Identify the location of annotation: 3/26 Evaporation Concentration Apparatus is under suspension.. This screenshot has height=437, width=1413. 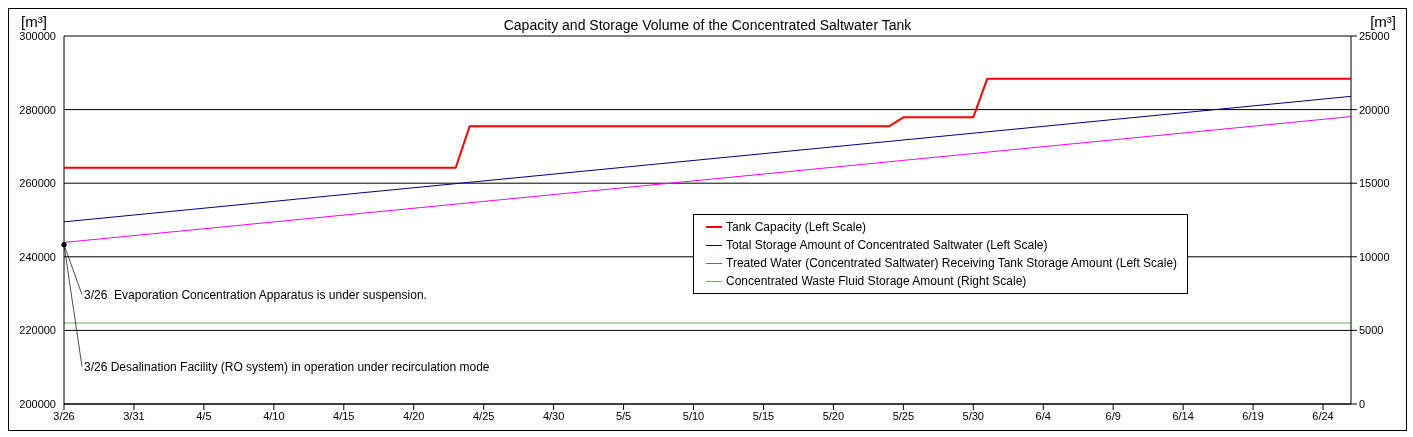
(255, 294).